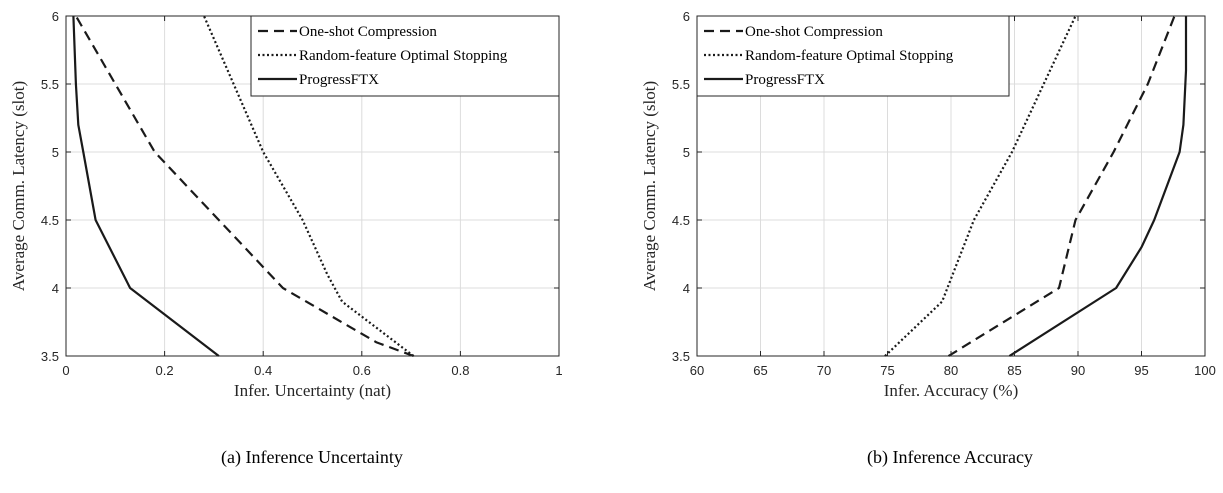  What do you see at coordinates (950, 457) in the screenshot?
I see `figure-caption: (b) Inference Accuracy` at bounding box center [950, 457].